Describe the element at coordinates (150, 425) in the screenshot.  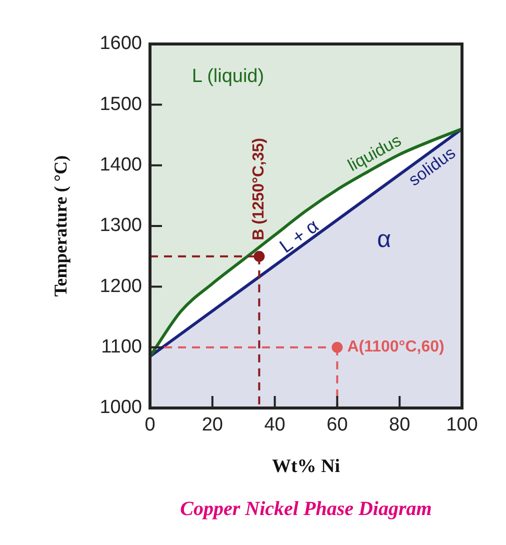
I see `x-tick-label: 0` at that location.